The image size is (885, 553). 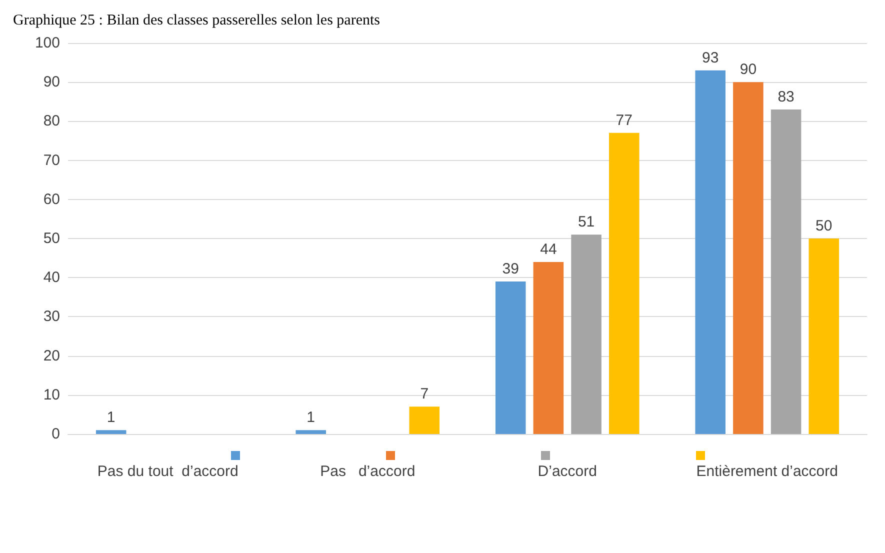 What do you see at coordinates (786, 97) in the screenshot?
I see `data-label: 83` at bounding box center [786, 97].